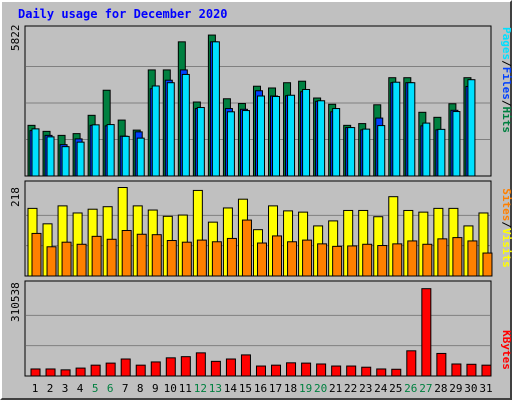 The height and width of the screenshot is (400, 512). Describe the element at coordinates (231, 388) in the screenshot. I see `day-label-14: 14` at that location.